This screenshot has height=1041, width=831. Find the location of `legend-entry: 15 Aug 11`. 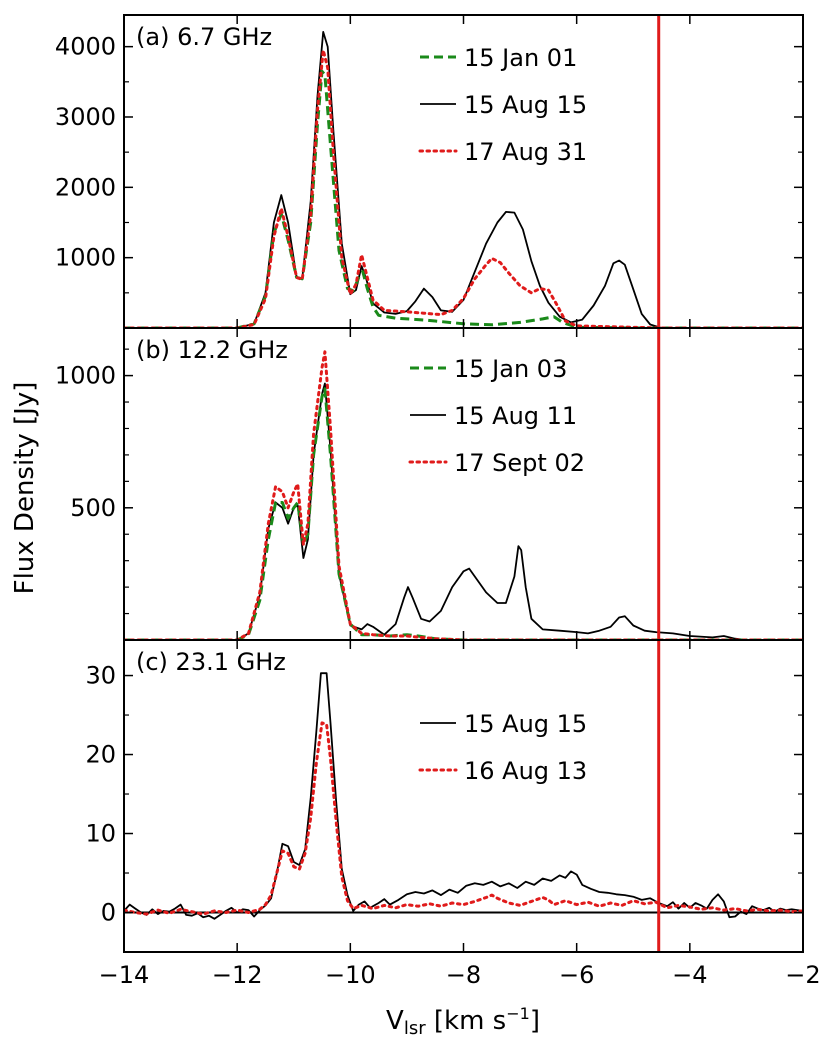

legend-entry: 15 Aug 11 is located at coordinates (515, 416).